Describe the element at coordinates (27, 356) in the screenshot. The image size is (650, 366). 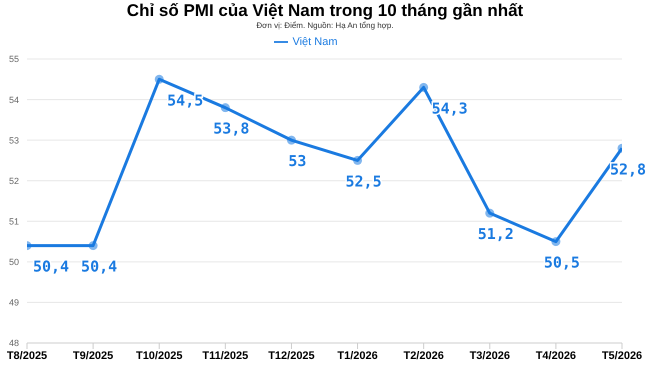
I see `x-tick-label: T8/2025` at that location.